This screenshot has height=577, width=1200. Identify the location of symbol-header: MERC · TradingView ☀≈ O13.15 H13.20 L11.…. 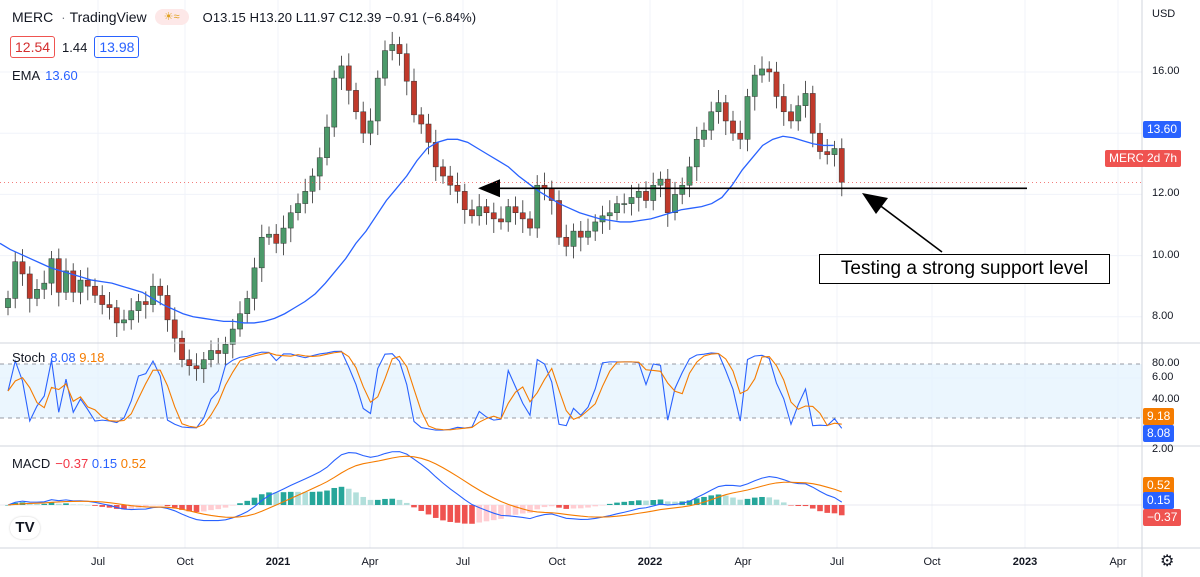
(244, 17).